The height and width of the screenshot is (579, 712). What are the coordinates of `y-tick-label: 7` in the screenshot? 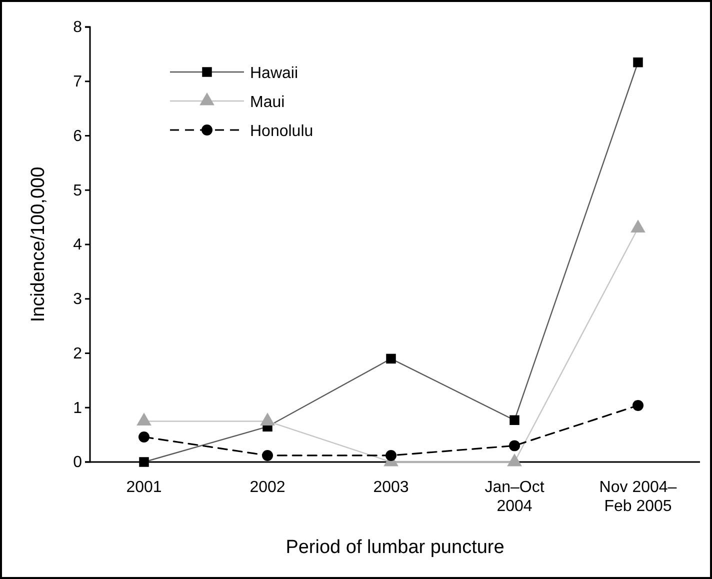 It's located at (77, 81).